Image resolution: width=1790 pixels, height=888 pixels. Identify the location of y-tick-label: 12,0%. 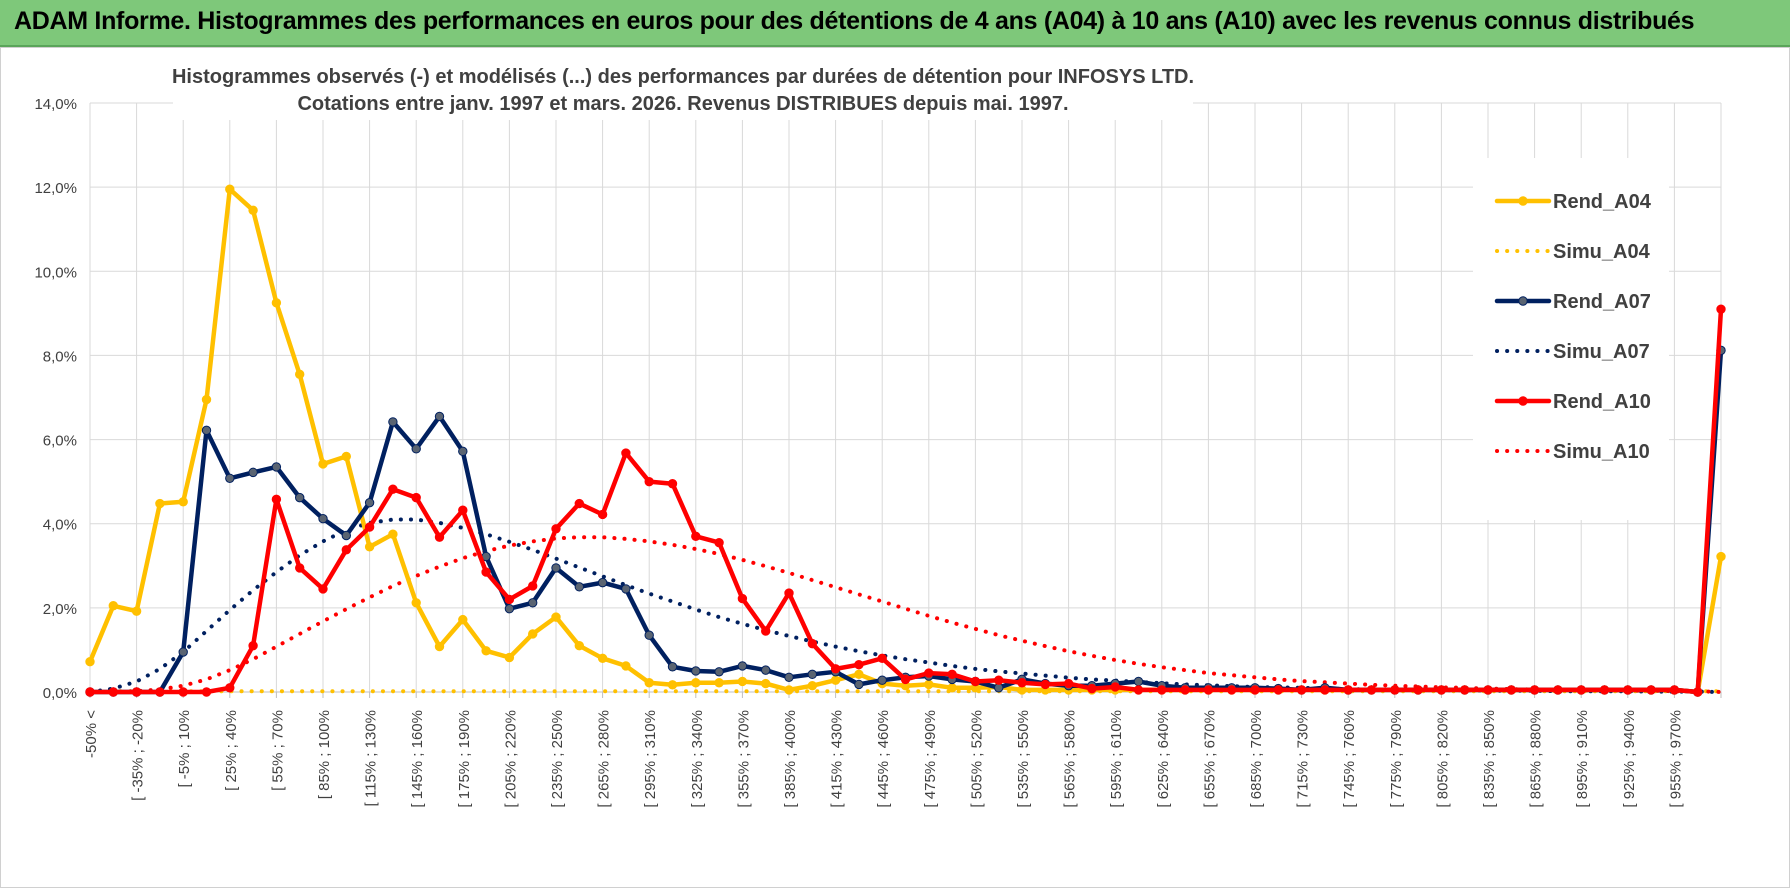
(55, 188).